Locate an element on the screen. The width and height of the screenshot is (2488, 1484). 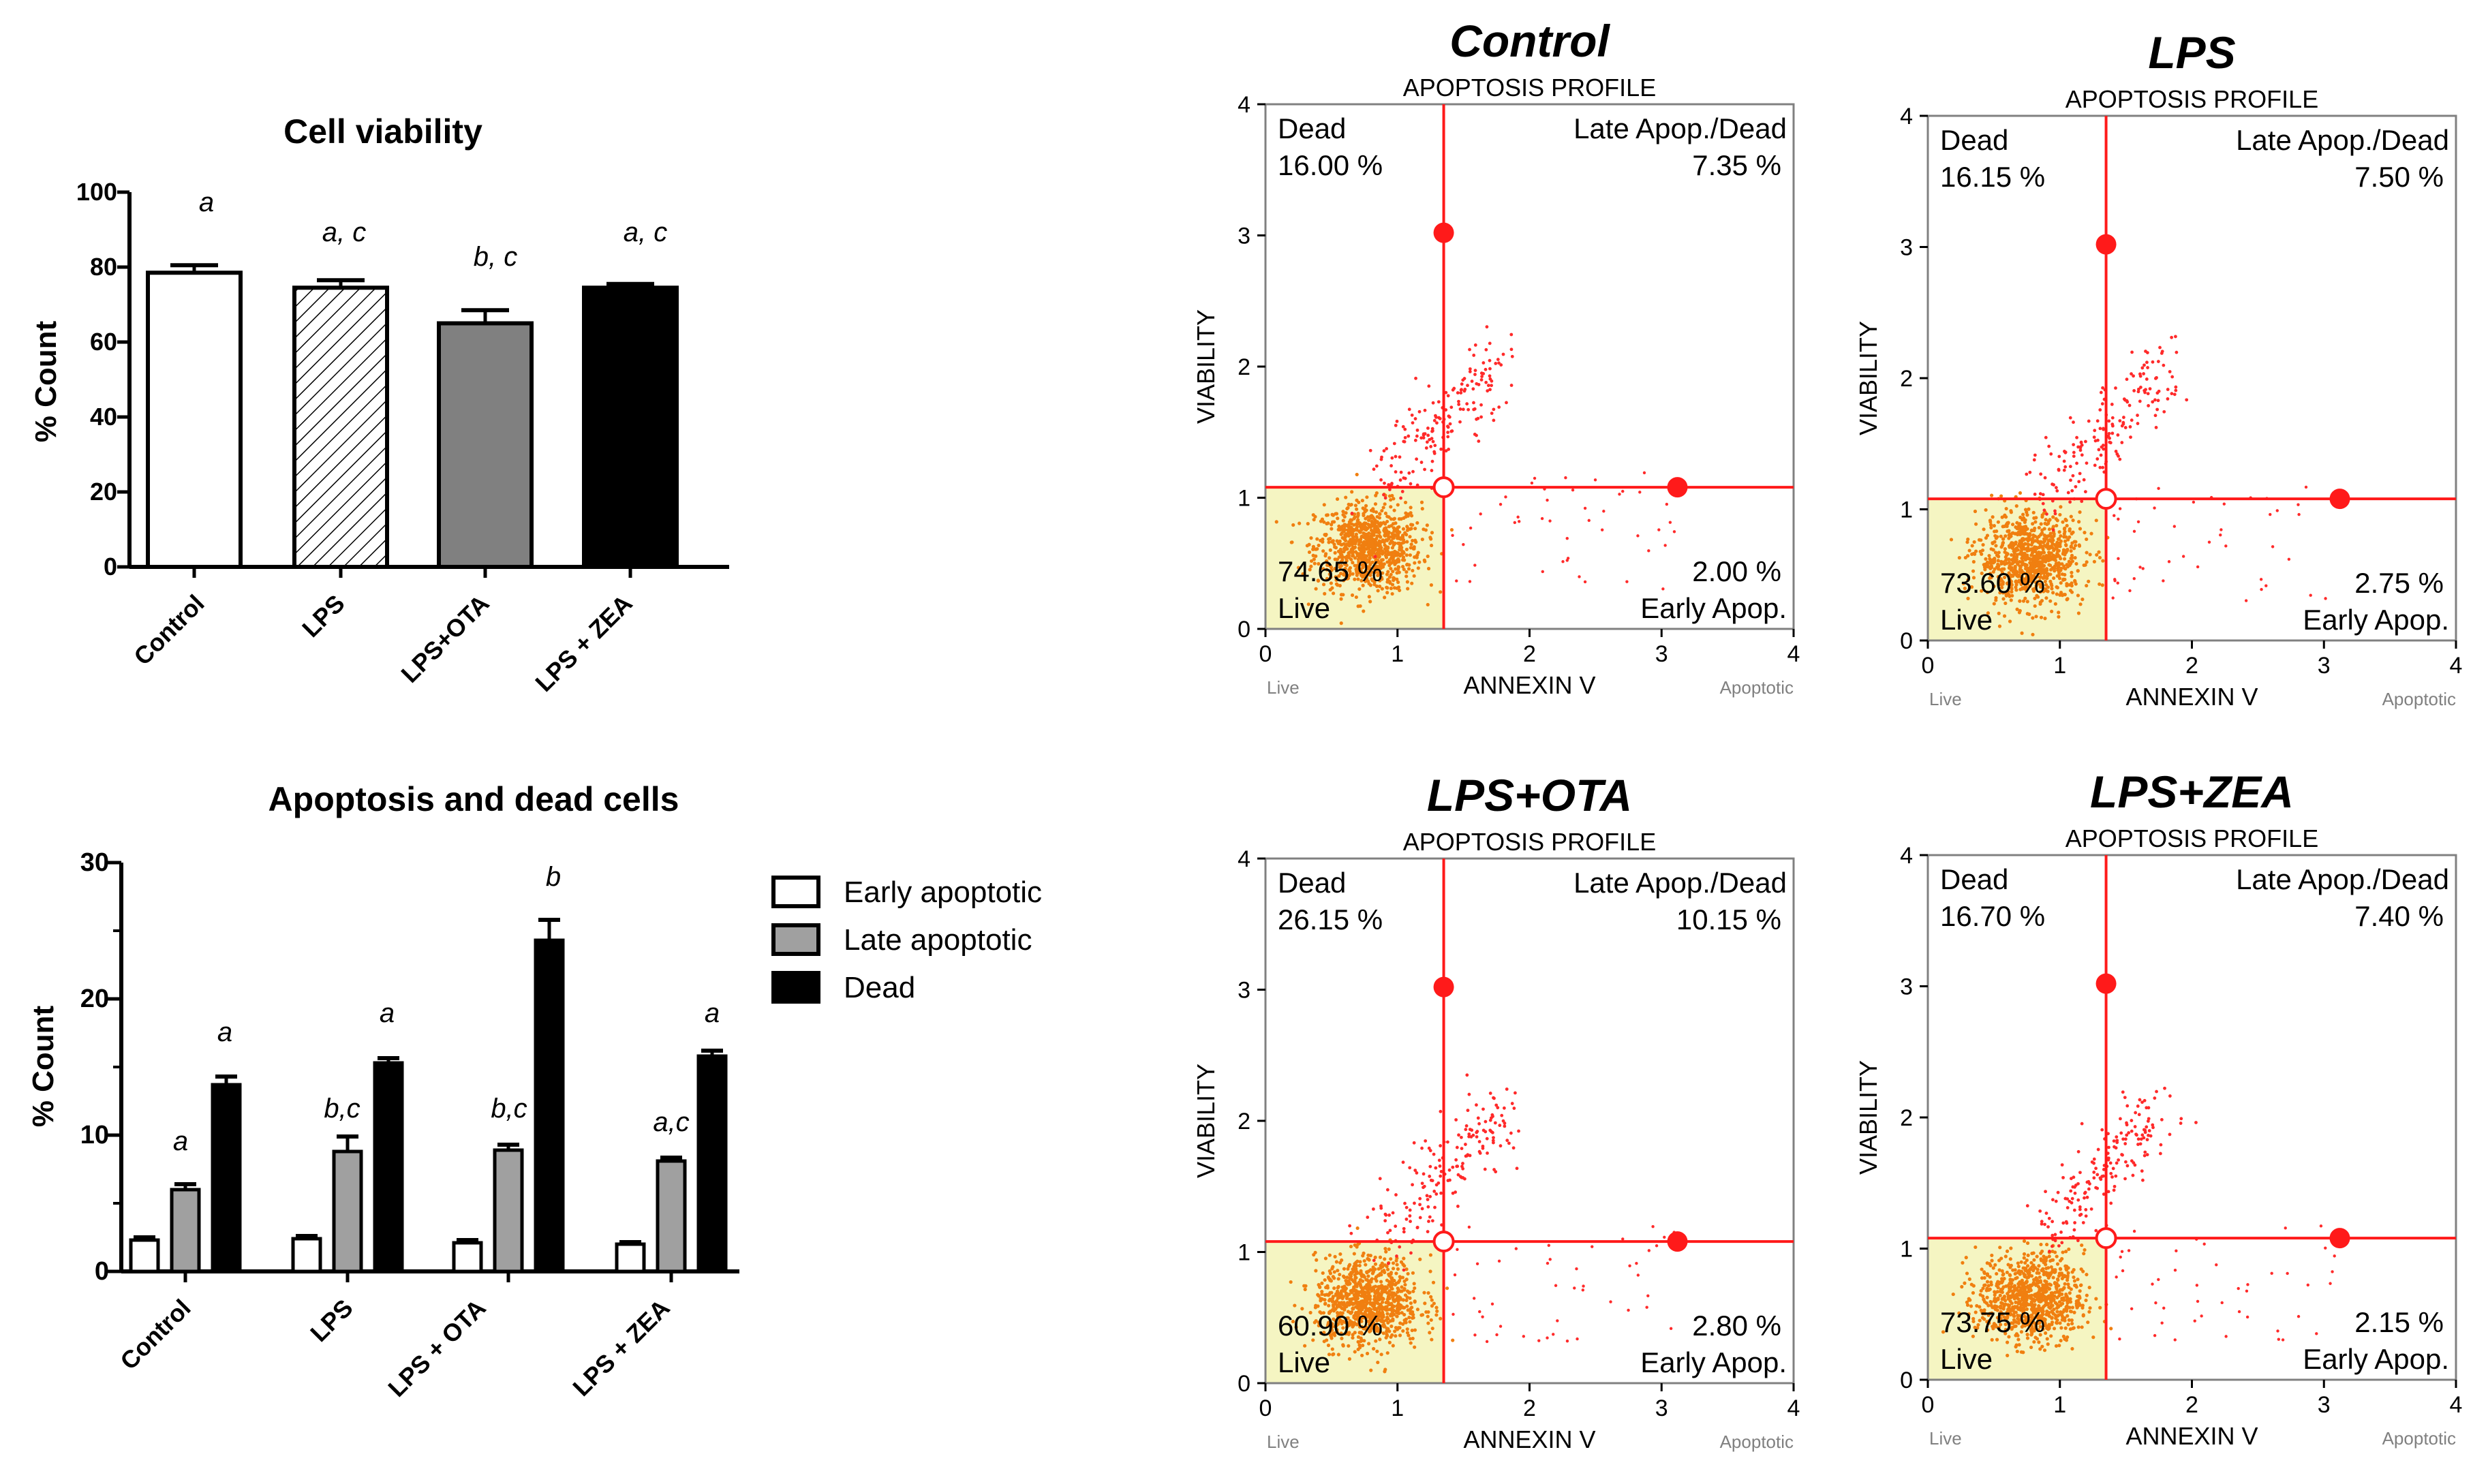
y-tick-label: 20 is located at coordinates (94, 999).